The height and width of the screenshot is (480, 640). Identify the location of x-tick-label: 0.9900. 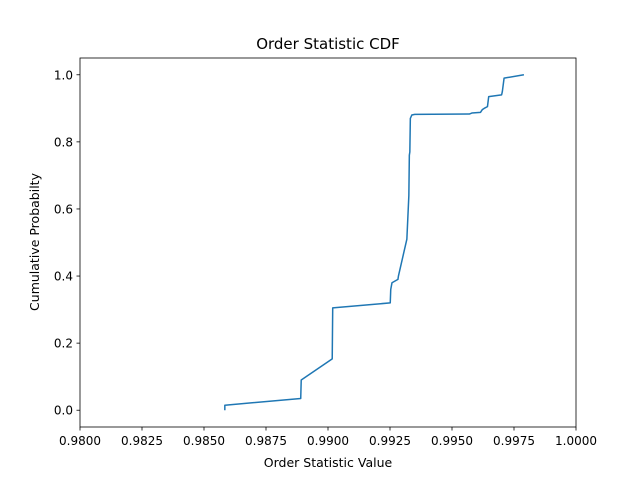
(328, 441).